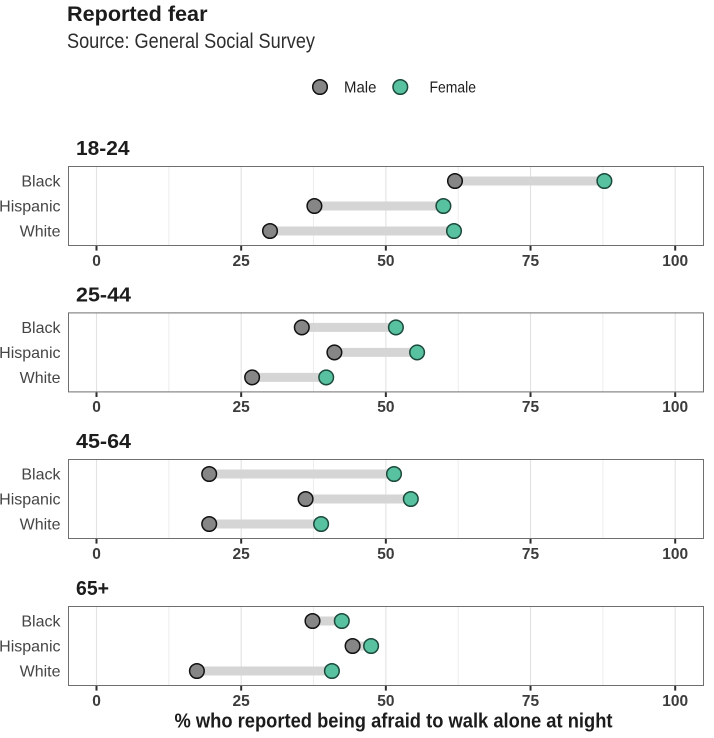  Describe the element at coordinates (104, 442) in the screenshot. I see `svg-text: 45-64` at that location.